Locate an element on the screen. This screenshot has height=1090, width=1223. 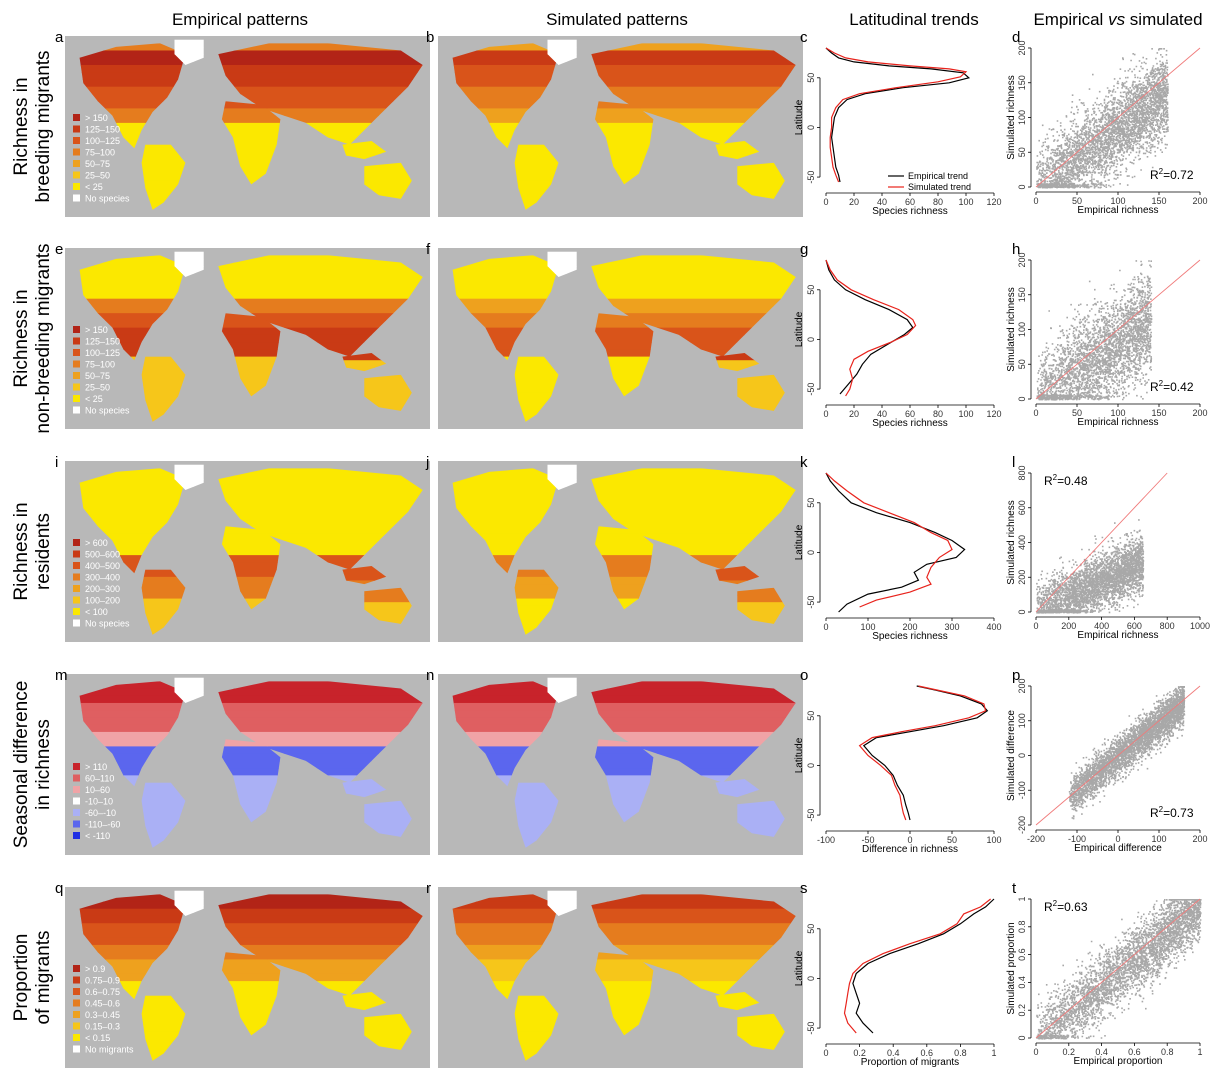
legend-label: 100–200 is located at coordinates (102, 601).